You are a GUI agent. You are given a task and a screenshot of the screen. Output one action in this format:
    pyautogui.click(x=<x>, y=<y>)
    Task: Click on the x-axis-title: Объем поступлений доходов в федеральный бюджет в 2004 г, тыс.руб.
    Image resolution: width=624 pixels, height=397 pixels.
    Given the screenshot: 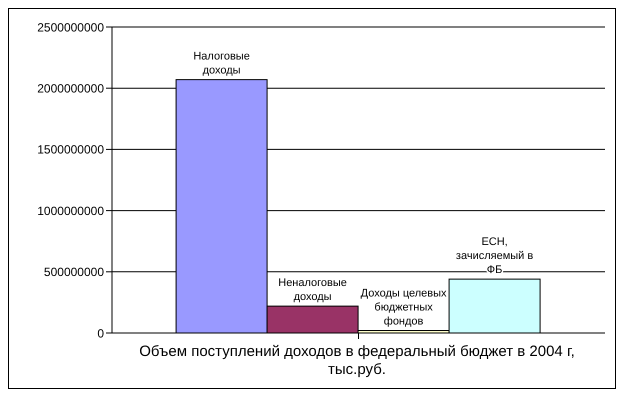 What is the action you would take?
    pyautogui.click(x=357, y=361)
    